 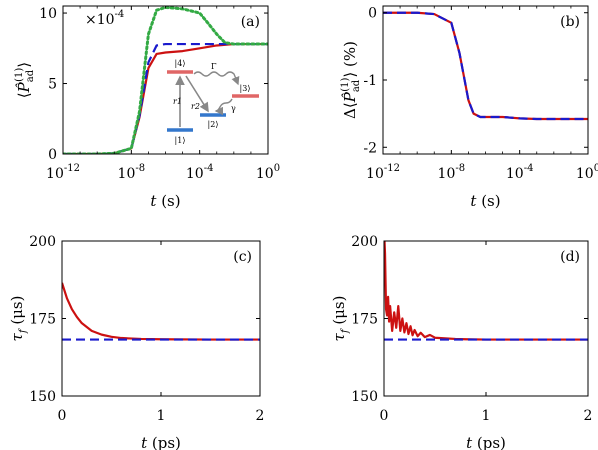 What do you see at coordinates (25, 80) in the screenshot?
I see `y-axis-label: ⟨P̂ad(1)⟩` at bounding box center [25, 80].